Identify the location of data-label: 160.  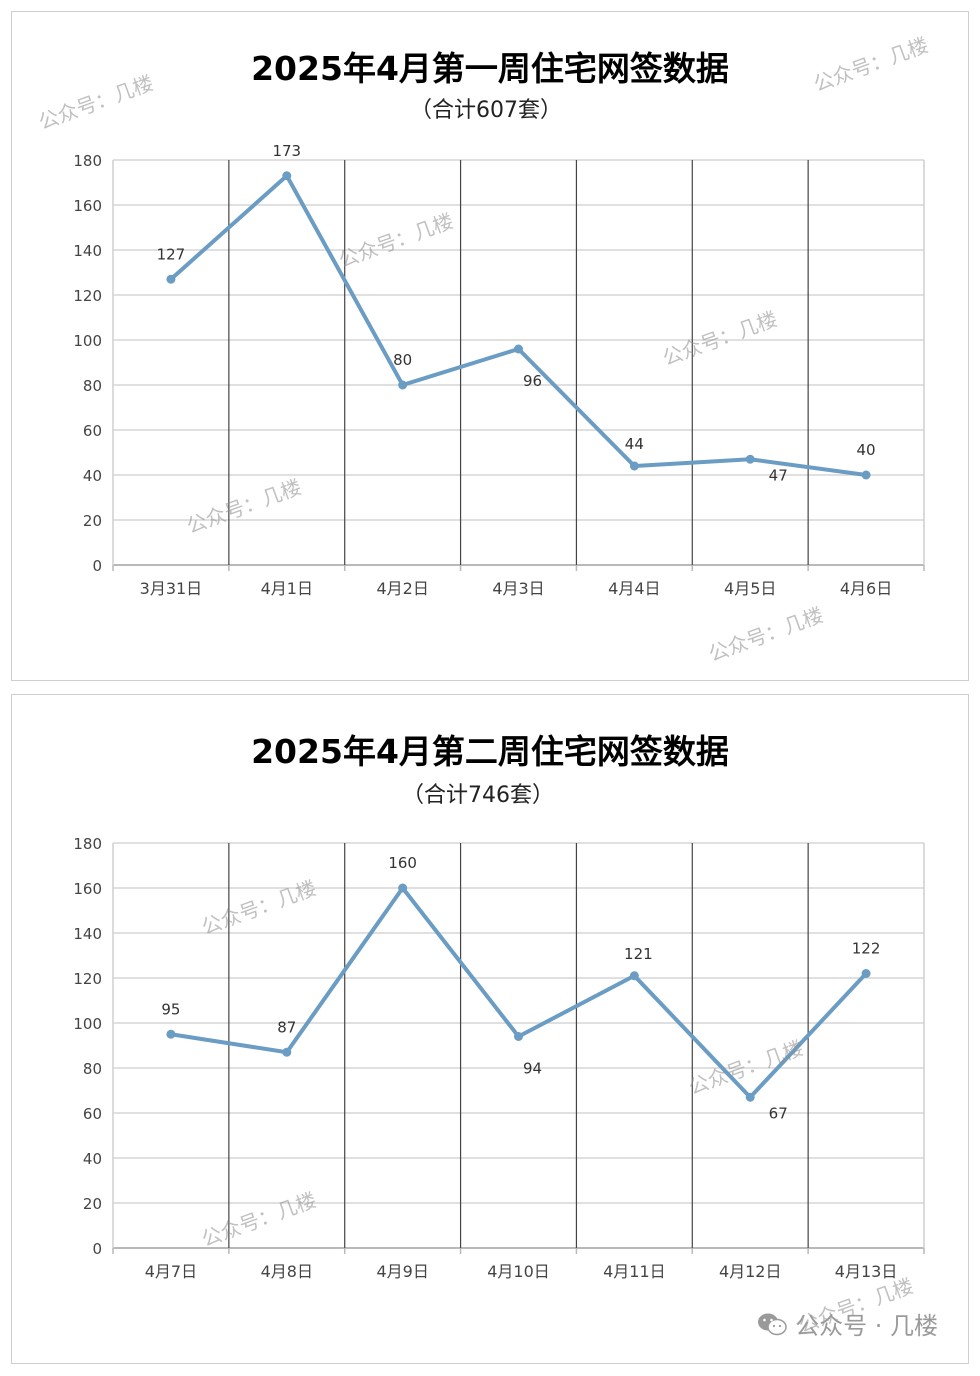
(402, 863).